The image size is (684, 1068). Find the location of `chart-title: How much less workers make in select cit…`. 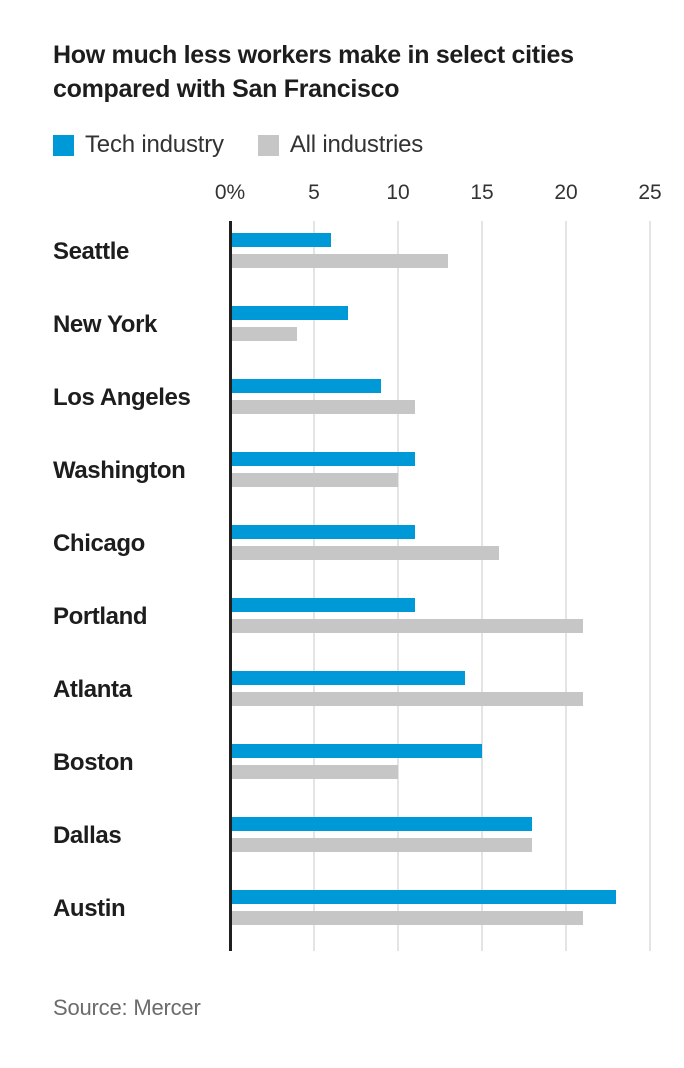

chart-title: How much less workers make in select cit… is located at coordinates (368, 72).